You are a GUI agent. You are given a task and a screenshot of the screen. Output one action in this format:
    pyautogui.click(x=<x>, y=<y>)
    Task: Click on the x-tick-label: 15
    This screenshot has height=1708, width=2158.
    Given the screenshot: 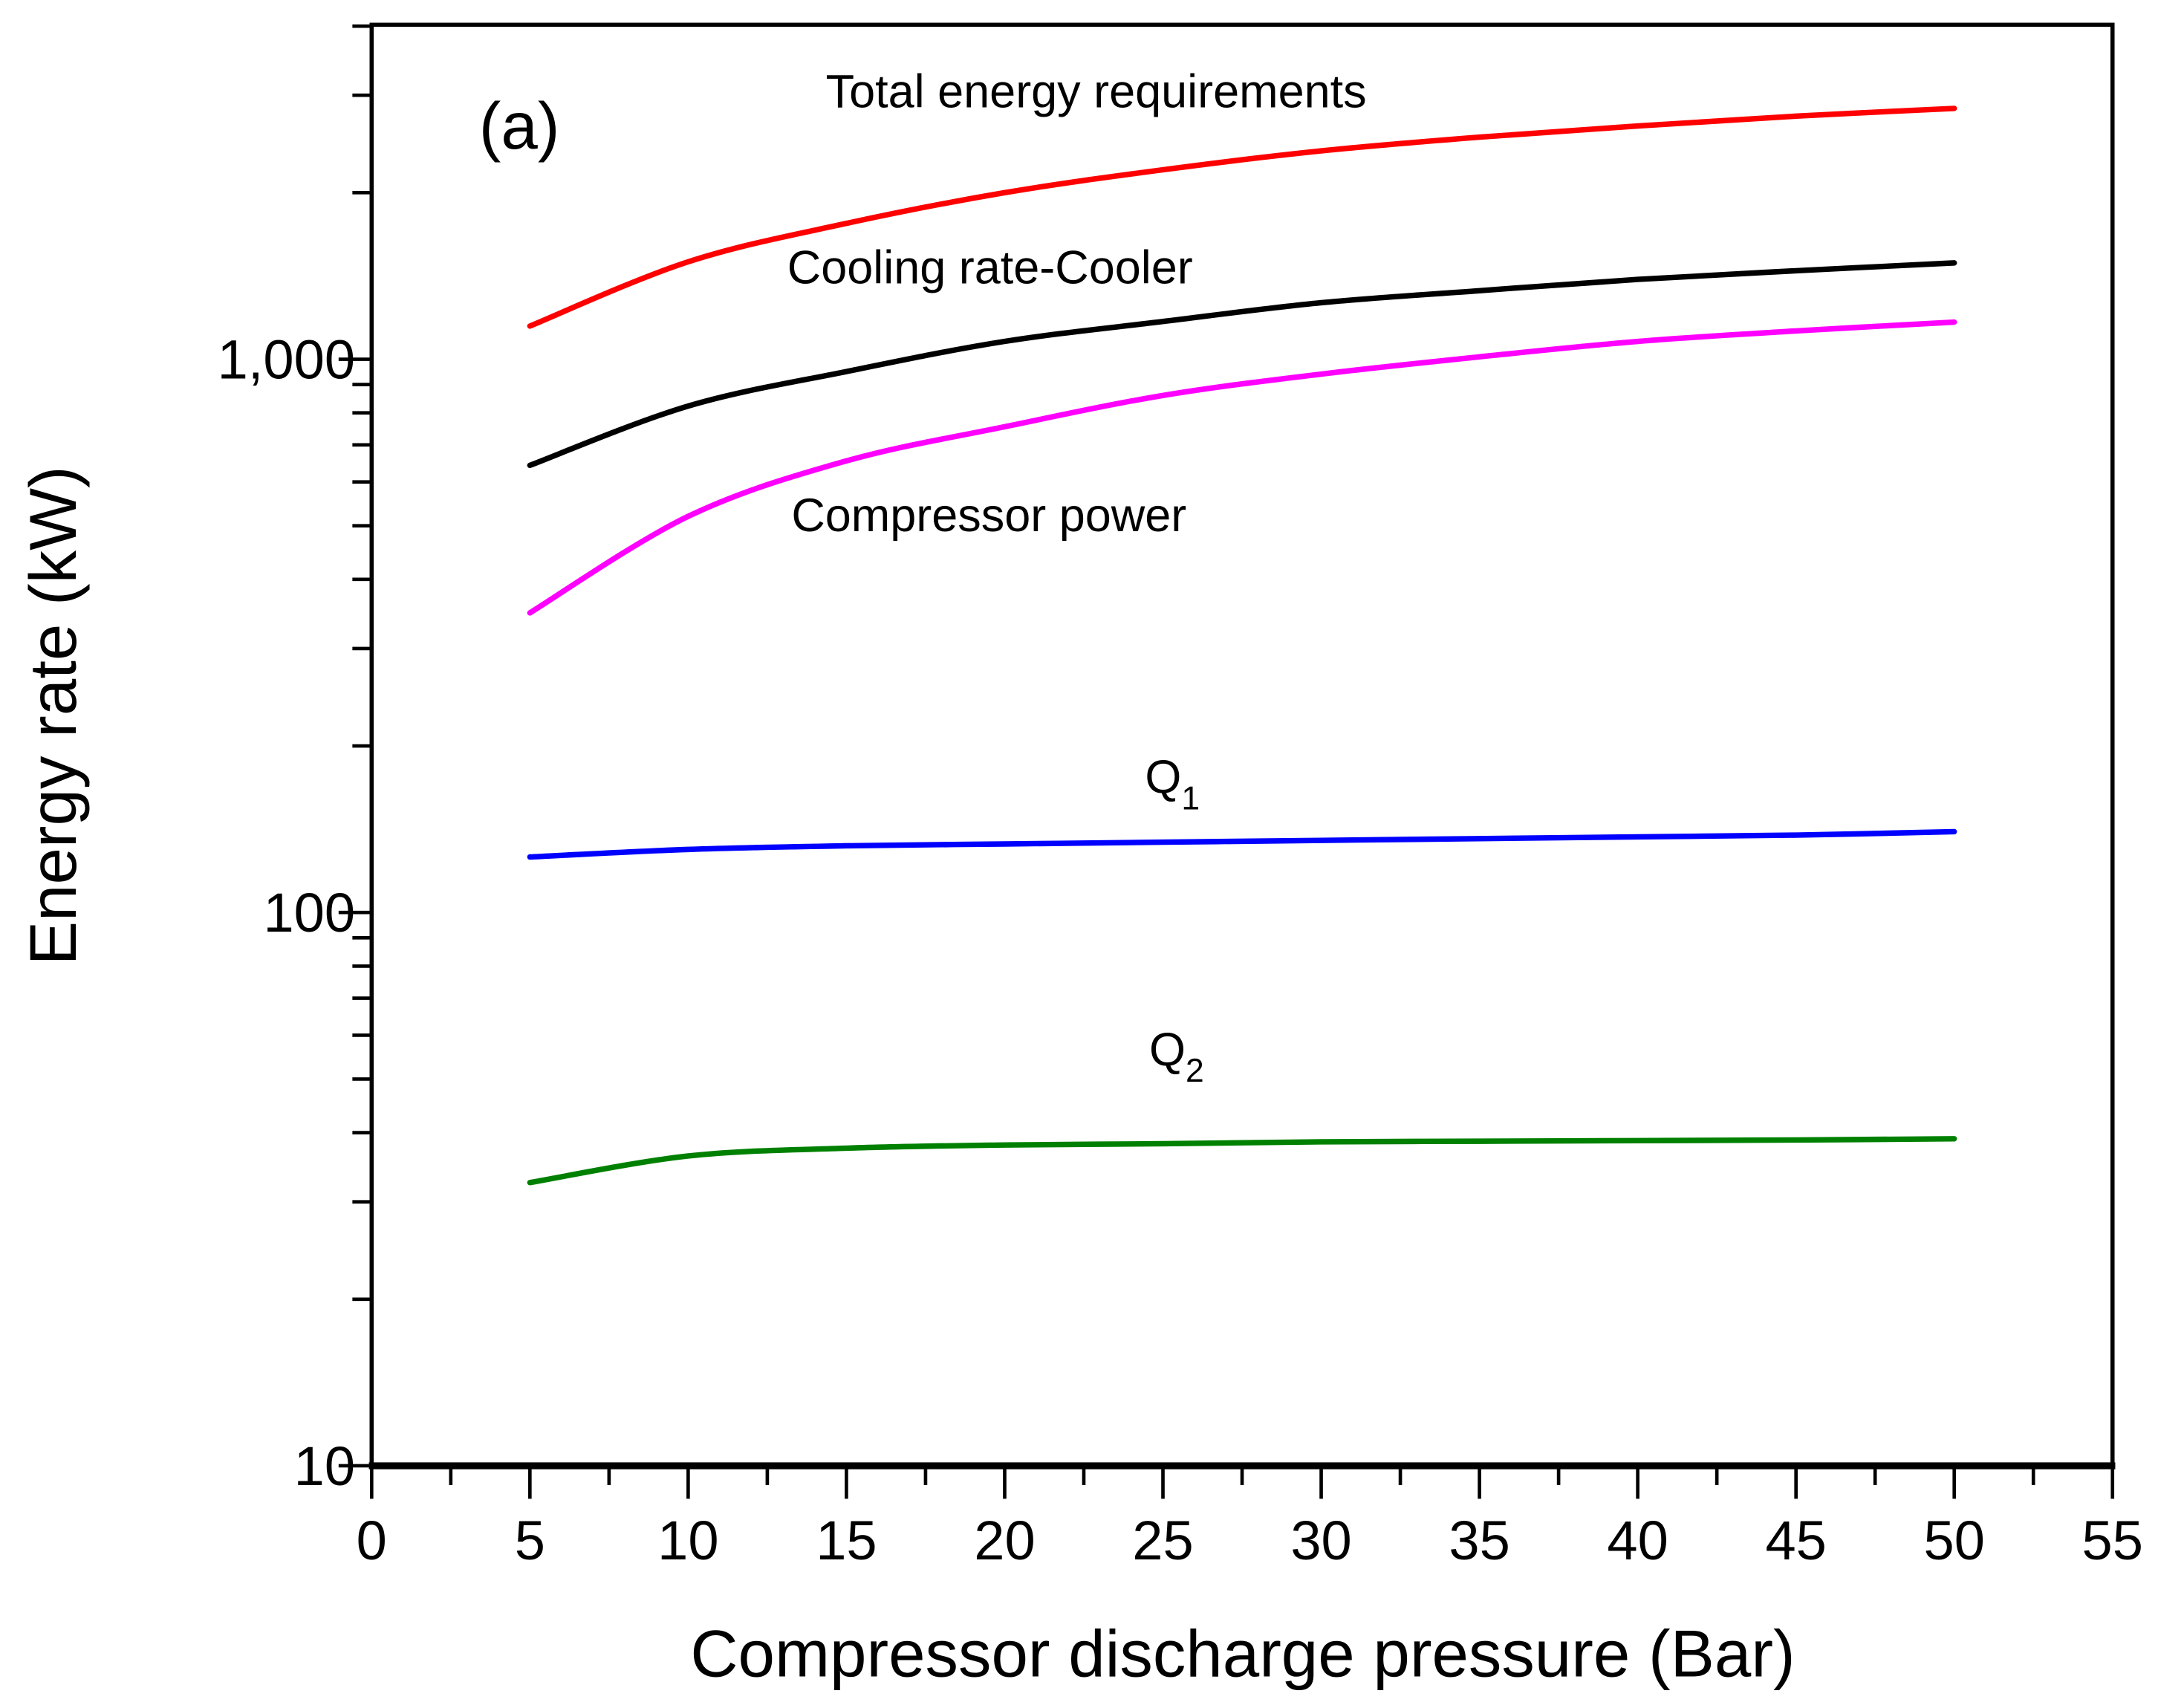 What is the action you would take?
    pyautogui.click(x=847, y=1540)
    